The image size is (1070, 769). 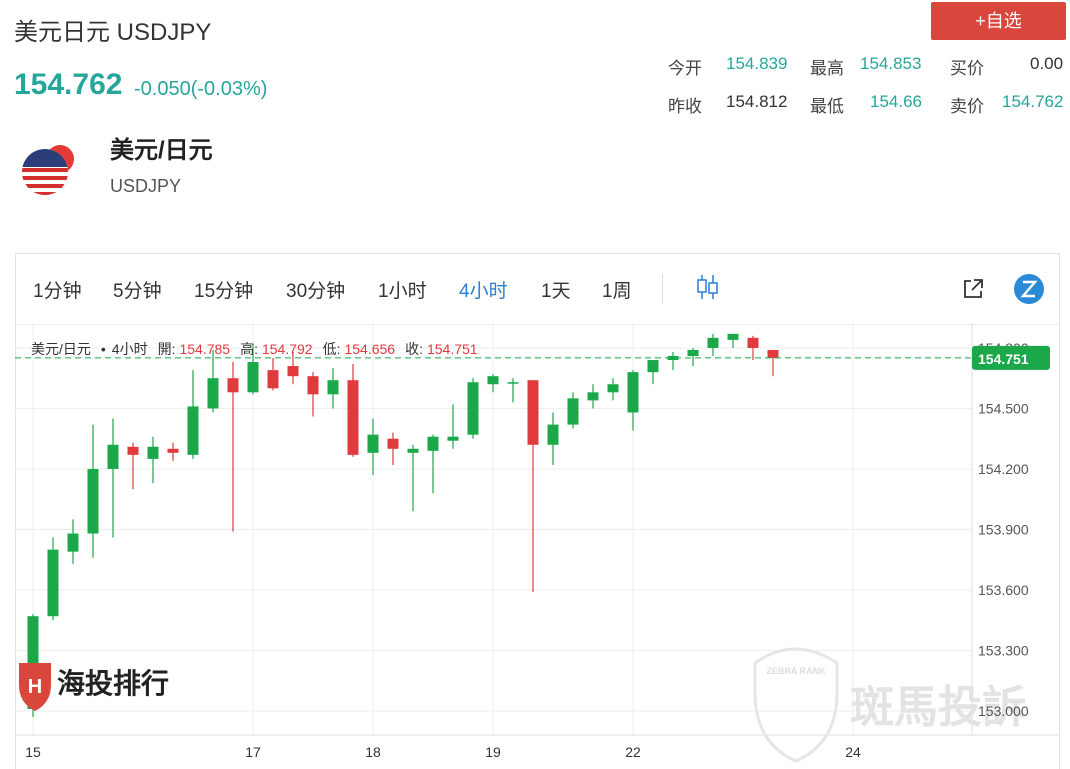 I want to click on price-change: -0.050(-0.03%), so click(x=201, y=89).